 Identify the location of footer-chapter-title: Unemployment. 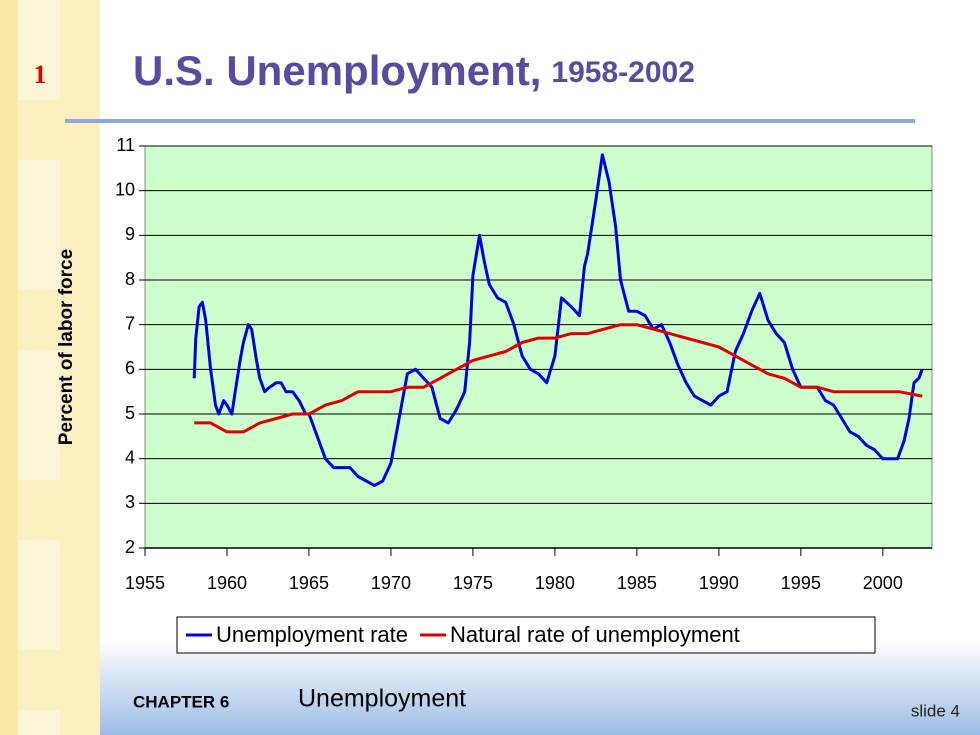
(382, 699).